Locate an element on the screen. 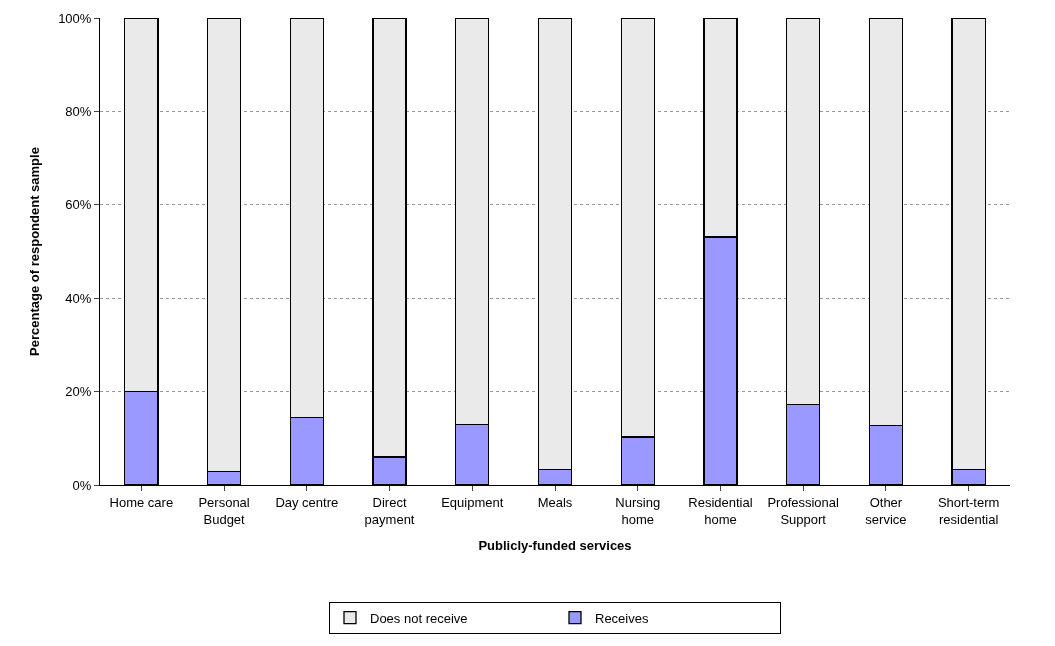  legend-label: Does not receive is located at coordinates (419, 618).